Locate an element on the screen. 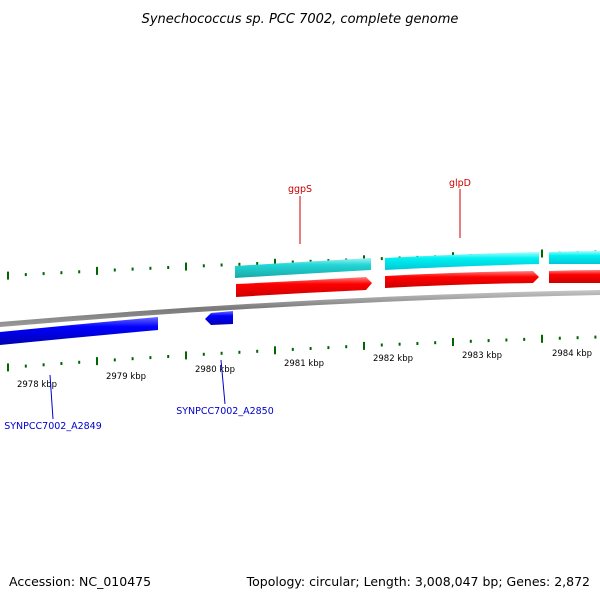 The width and height of the screenshot is (600, 600). a2849-label: SYNPCC7002_A2849 is located at coordinates (53, 426).